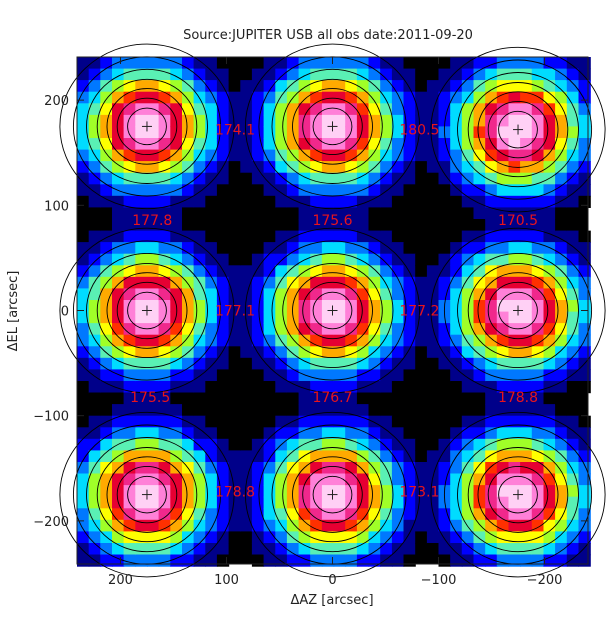 The height and width of the screenshot is (620, 616). What do you see at coordinates (518, 221) in the screenshot?
I see `value-annotation: 170.5` at bounding box center [518, 221].